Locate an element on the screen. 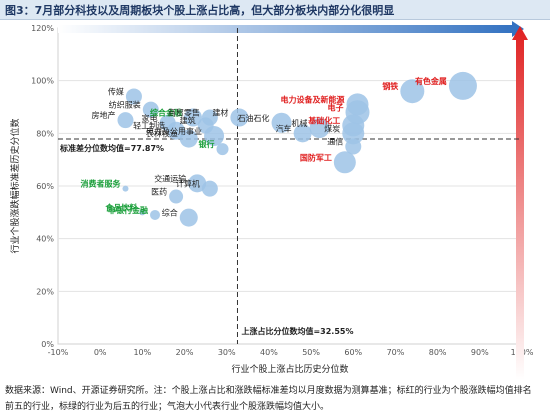 Image resolution: width=550 pixels, height=419 pixels. bubble-label: 商贸零售 is located at coordinates (184, 113).